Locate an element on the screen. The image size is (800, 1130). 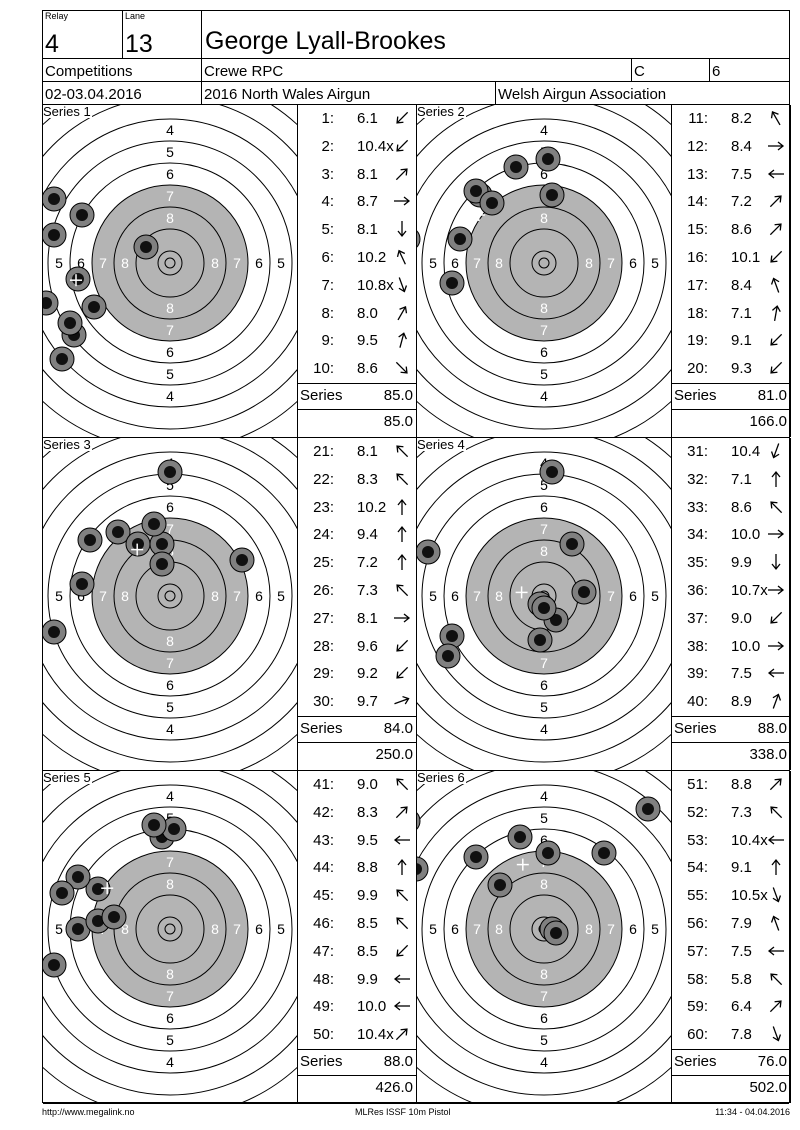
shot-value: 8.1 is located at coordinates (367, 451).